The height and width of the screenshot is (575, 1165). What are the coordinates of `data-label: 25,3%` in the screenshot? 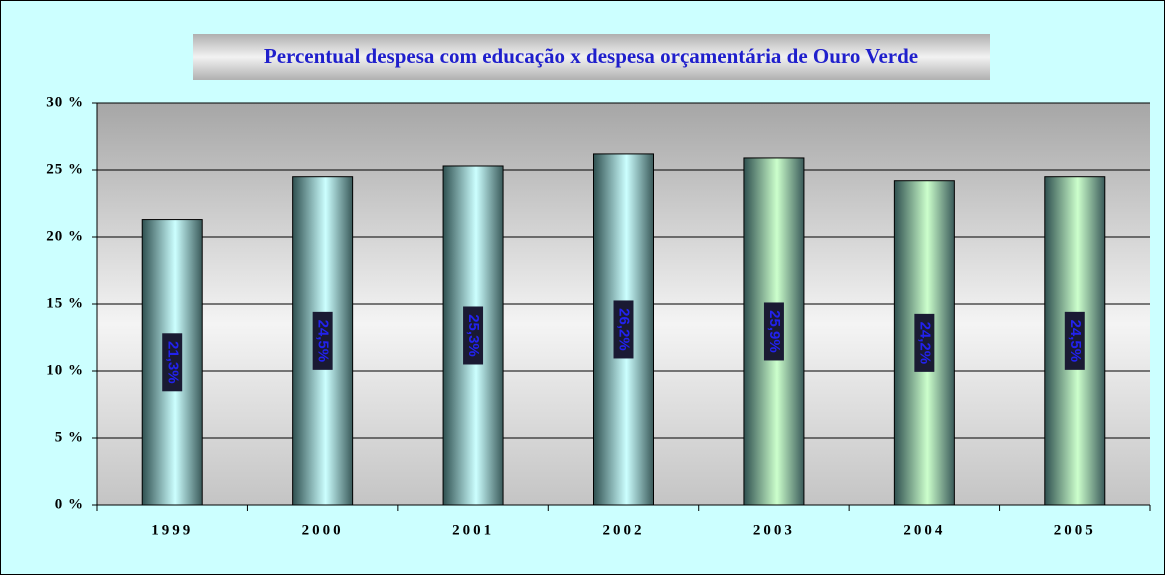 It's located at (473, 335).